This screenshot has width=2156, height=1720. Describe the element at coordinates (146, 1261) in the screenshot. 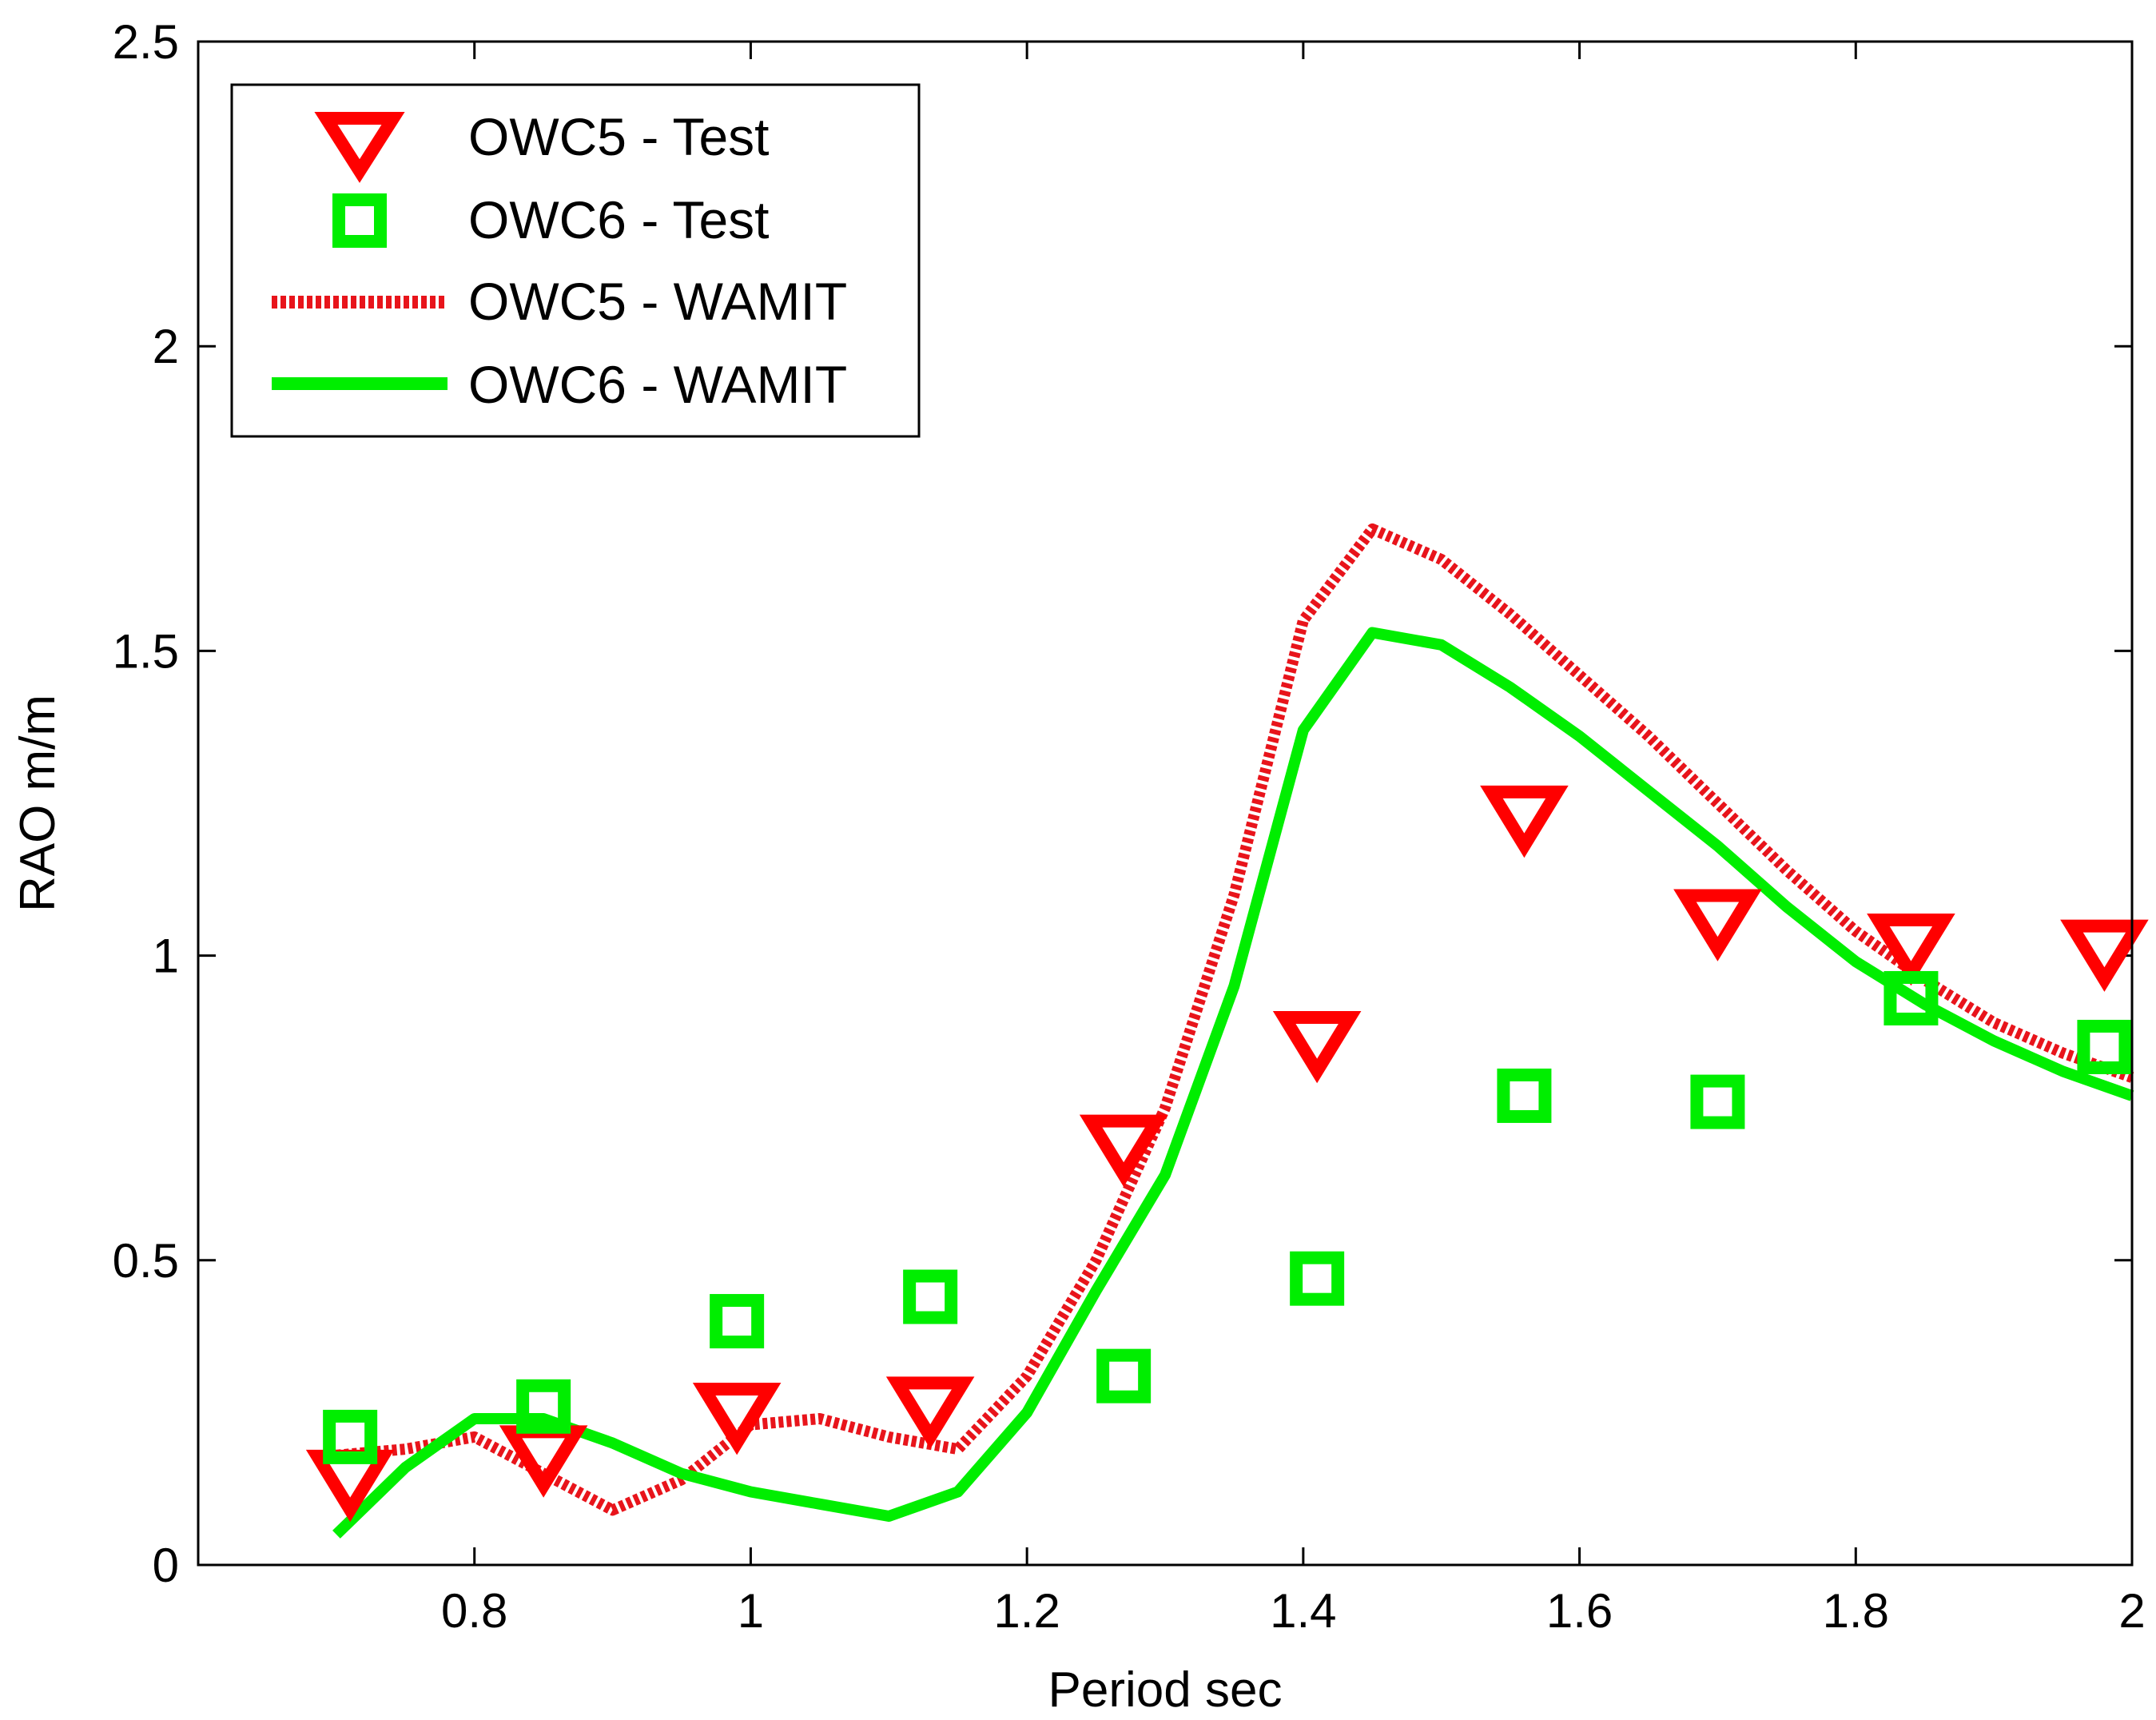

I see `y-tick-label: 0.5` at that location.